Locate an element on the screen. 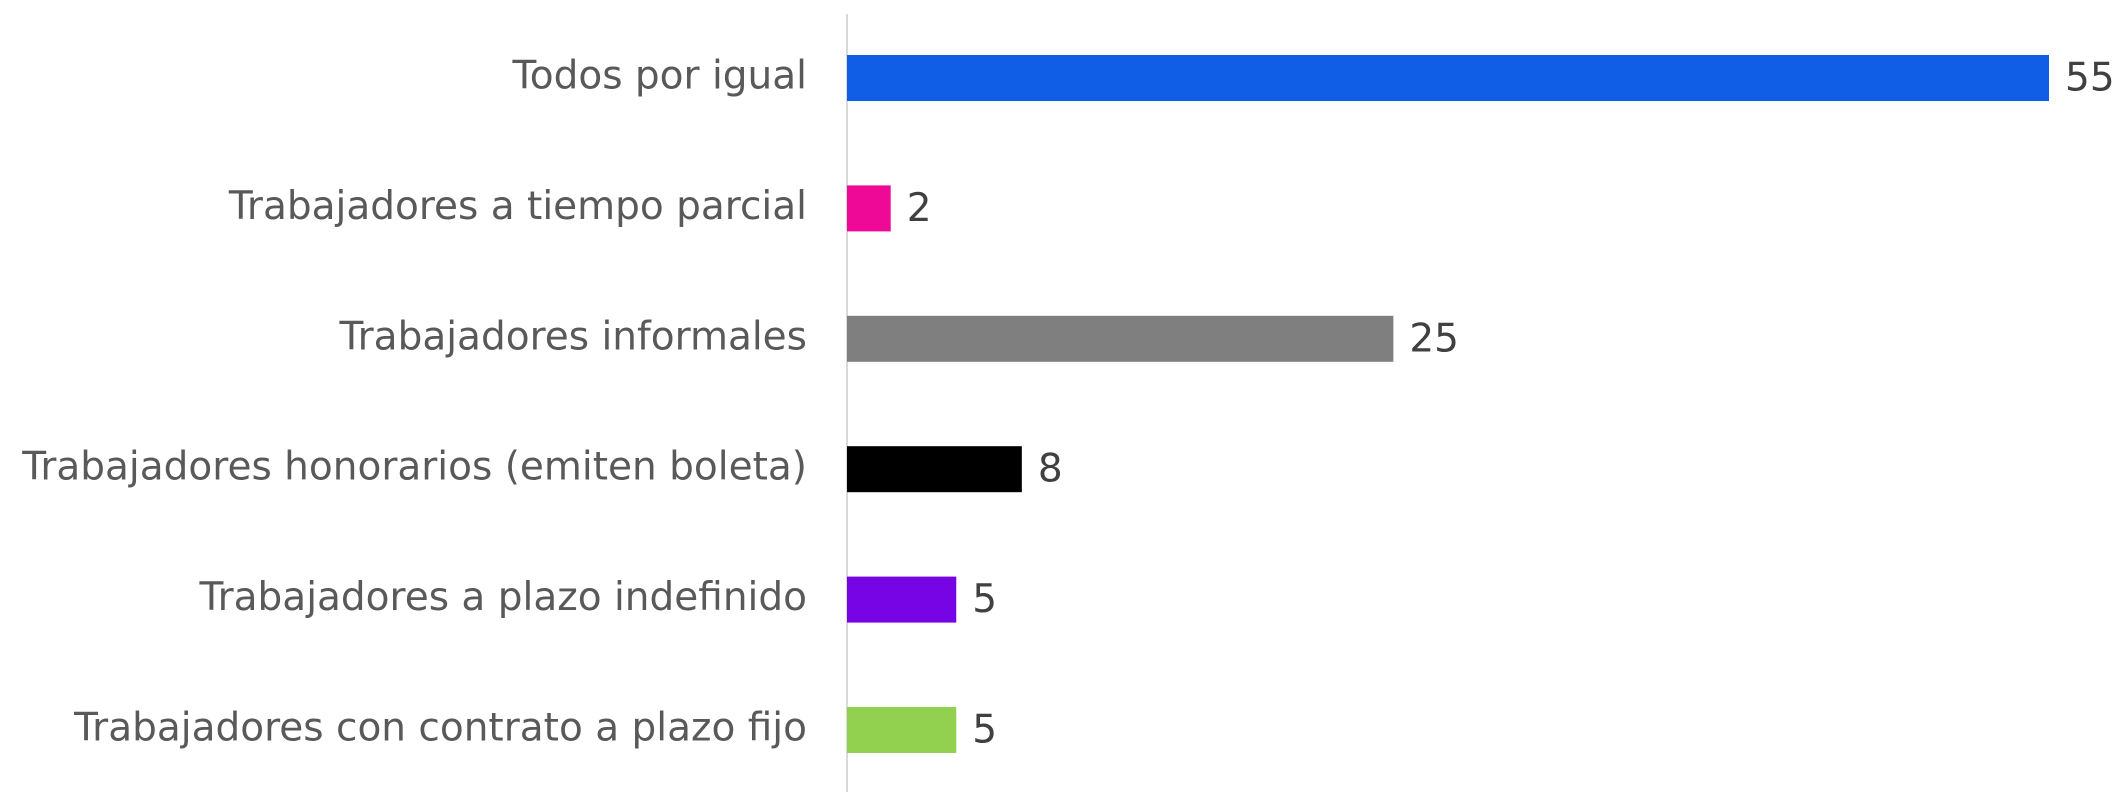  value-label: 2 is located at coordinates (919, 208).